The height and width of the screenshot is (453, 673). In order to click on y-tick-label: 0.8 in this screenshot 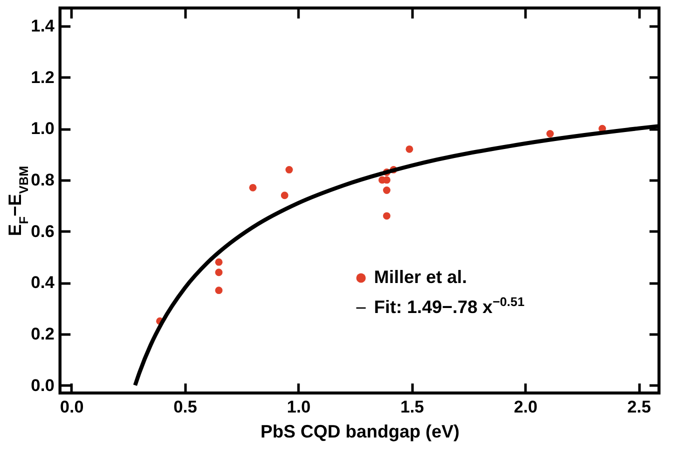, I will do `click(42, 180)`.